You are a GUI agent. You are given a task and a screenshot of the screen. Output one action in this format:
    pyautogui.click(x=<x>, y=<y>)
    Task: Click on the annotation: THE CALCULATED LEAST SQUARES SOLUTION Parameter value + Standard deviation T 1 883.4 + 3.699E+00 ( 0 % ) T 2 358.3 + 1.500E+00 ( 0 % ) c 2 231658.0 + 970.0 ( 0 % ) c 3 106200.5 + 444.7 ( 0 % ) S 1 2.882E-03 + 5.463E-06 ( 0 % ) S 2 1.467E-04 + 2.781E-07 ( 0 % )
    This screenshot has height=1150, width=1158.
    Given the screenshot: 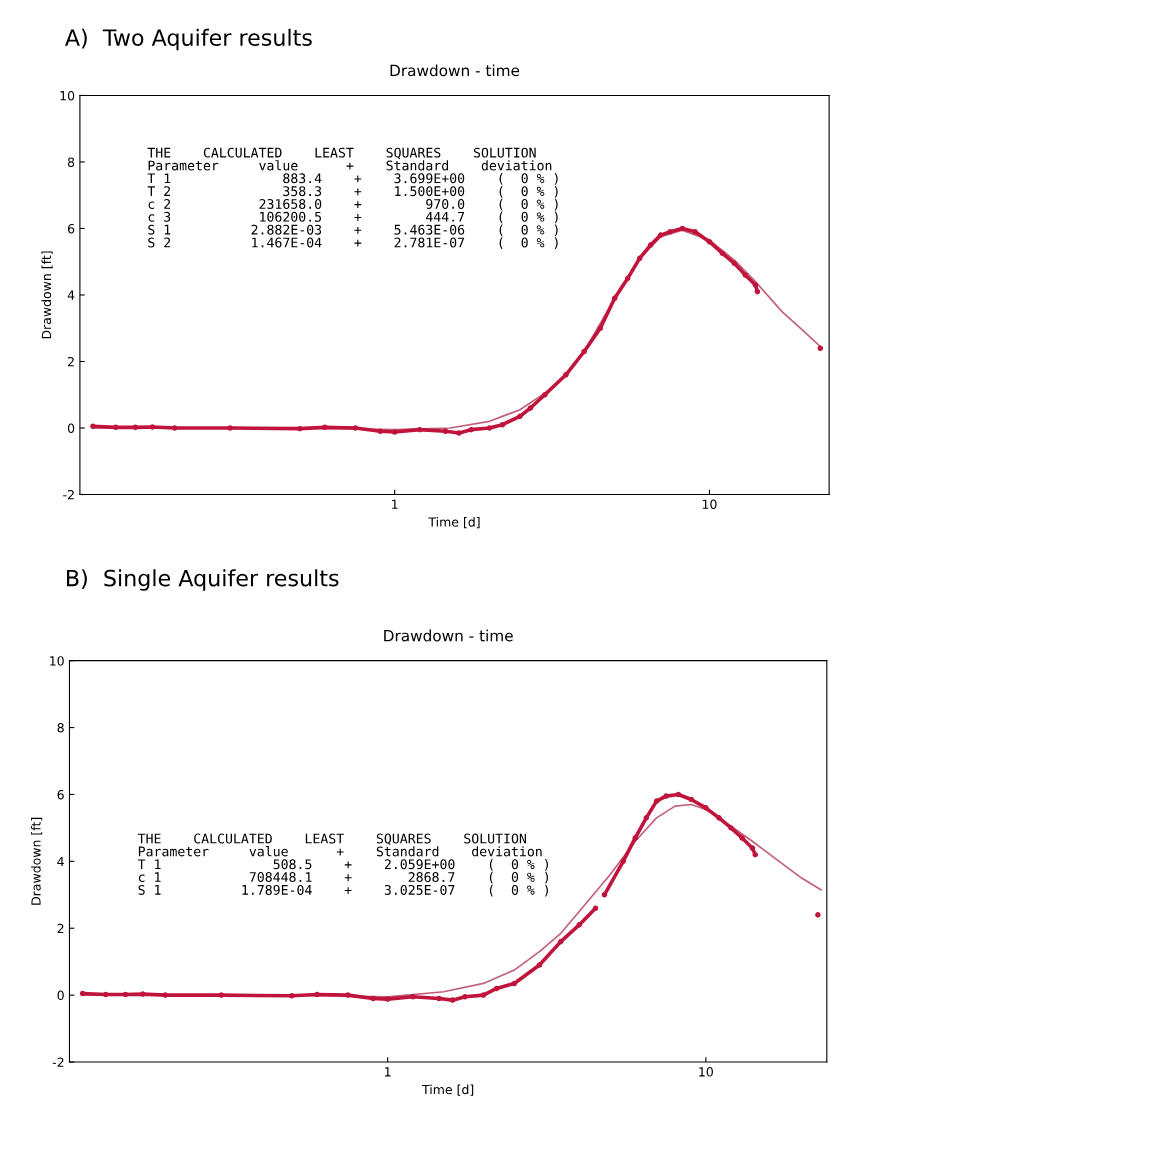 What is the action you would take?
    pyautogui.click(x=352, y=198)
    